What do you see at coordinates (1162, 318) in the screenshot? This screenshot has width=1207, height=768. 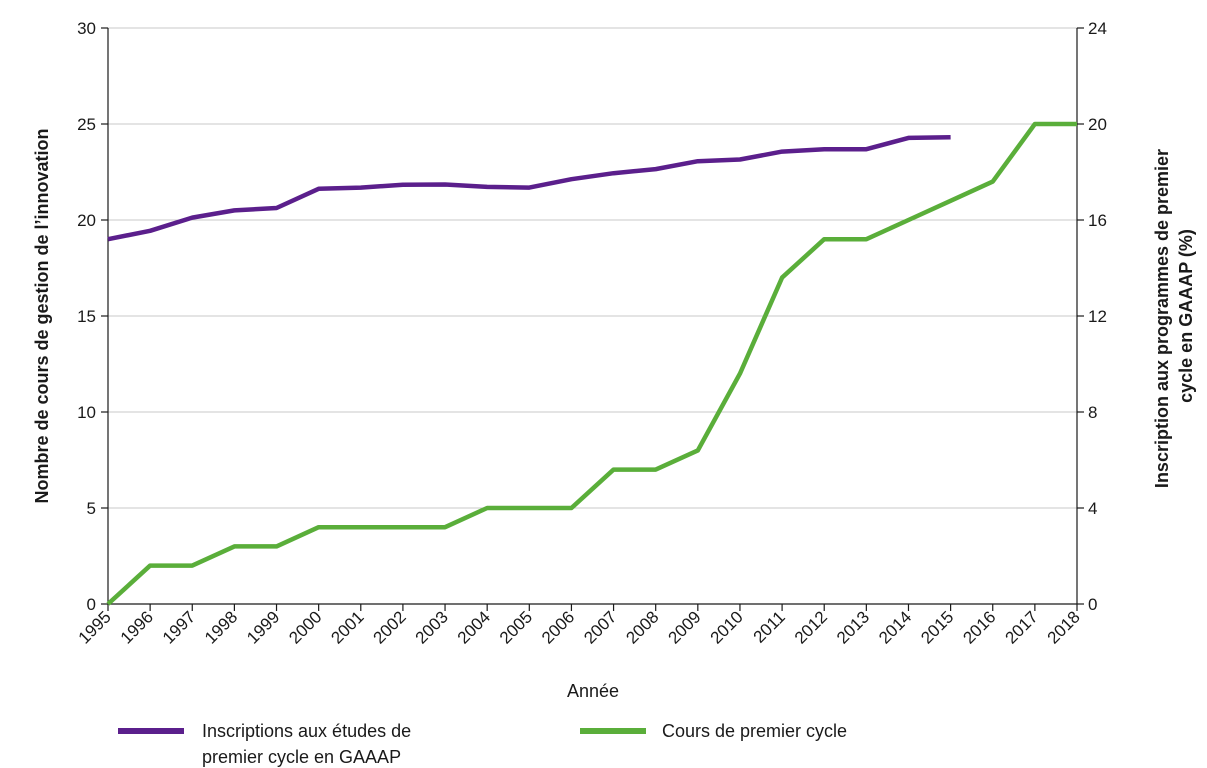 I see `y-axis-right-title-line-1: Inscription aux programmes de premier` at bounding box center [1162, 318].